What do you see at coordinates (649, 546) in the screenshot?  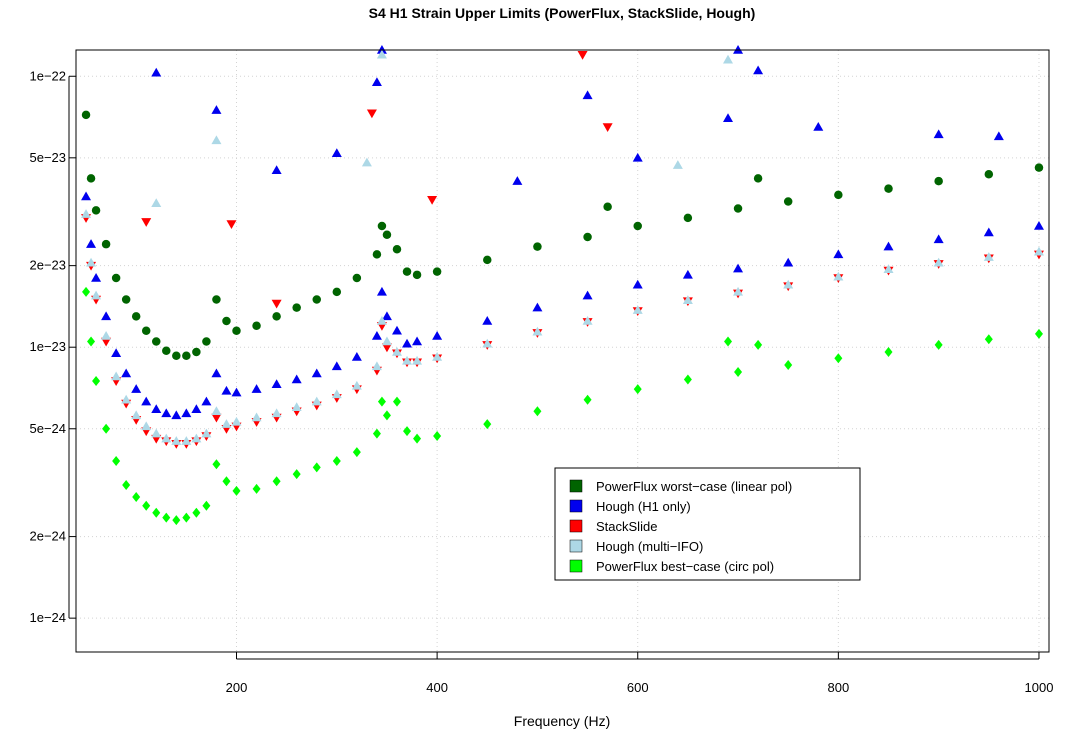 I see `legend-label: Hough (multi−IFO)` at bounding box center [649, 546].